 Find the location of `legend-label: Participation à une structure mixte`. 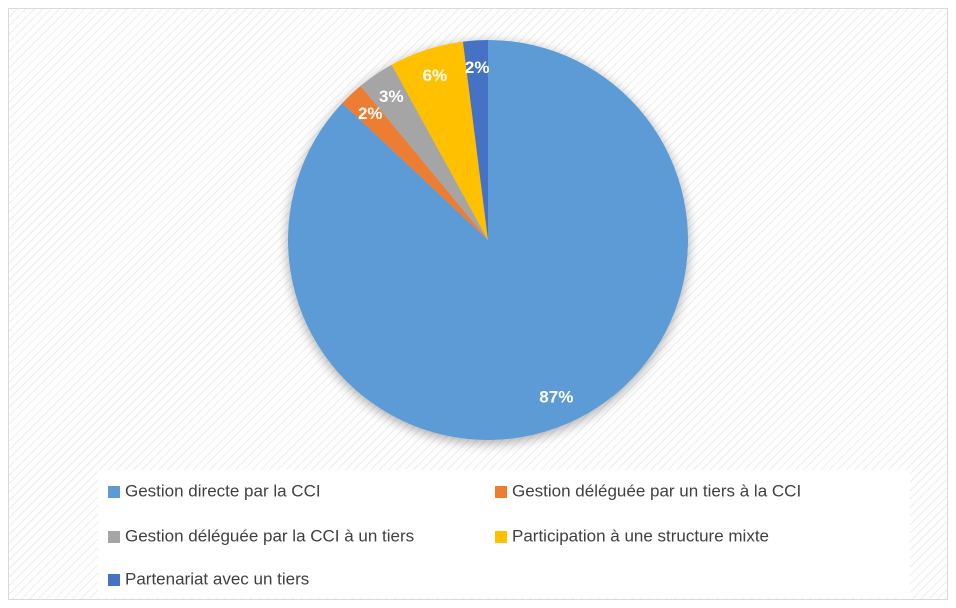

legend-label: Participation à une structure mixte is located at coordinates (640, 535).